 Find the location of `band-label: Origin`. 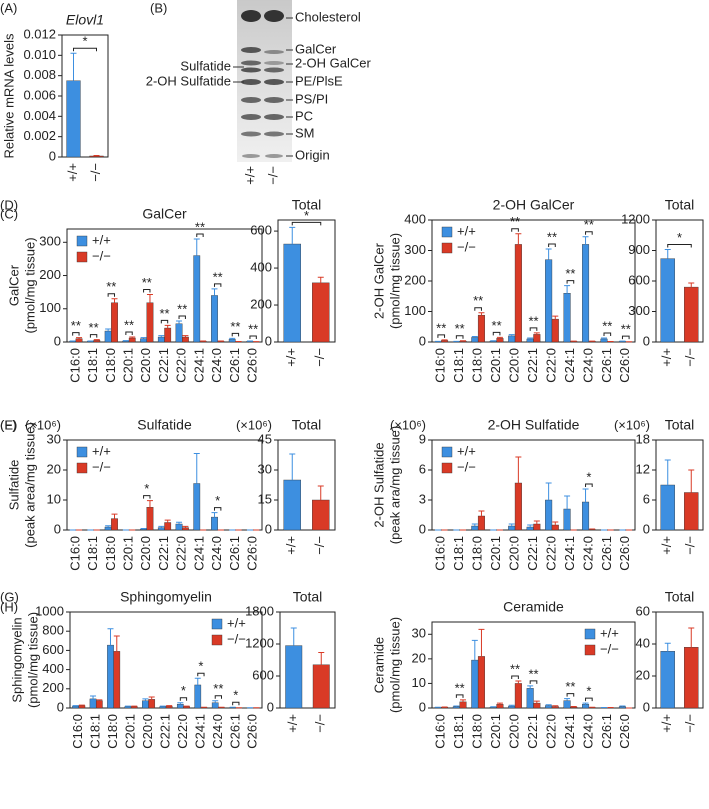

band-label: Origin is located at coordinates (312, 154).